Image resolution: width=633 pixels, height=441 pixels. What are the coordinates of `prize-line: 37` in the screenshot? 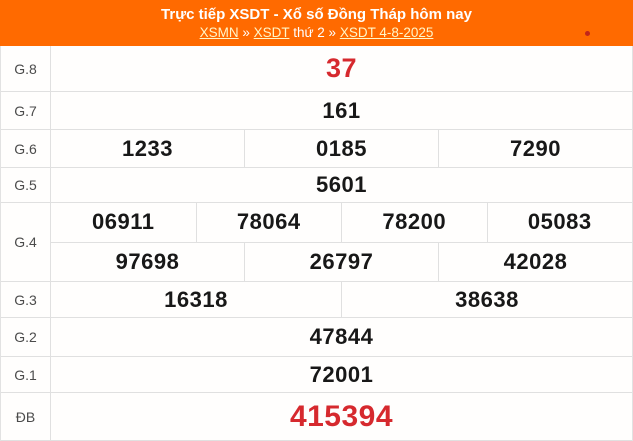 It's located at (341, 68).